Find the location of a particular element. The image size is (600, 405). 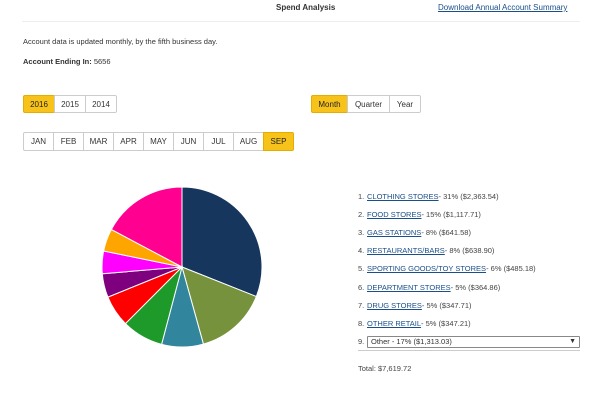

legend-divider is located at coordinates (469, 350).